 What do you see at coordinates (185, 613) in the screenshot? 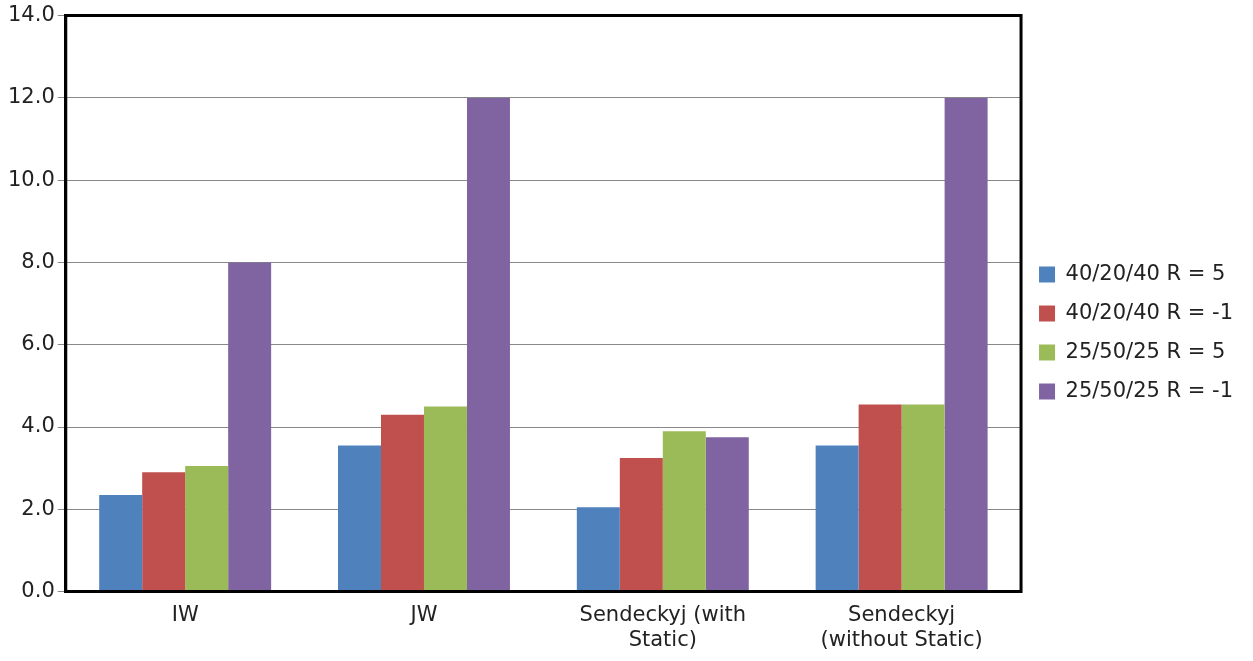
I see `x-tick-label: IW` at bounding box center [185, 613].